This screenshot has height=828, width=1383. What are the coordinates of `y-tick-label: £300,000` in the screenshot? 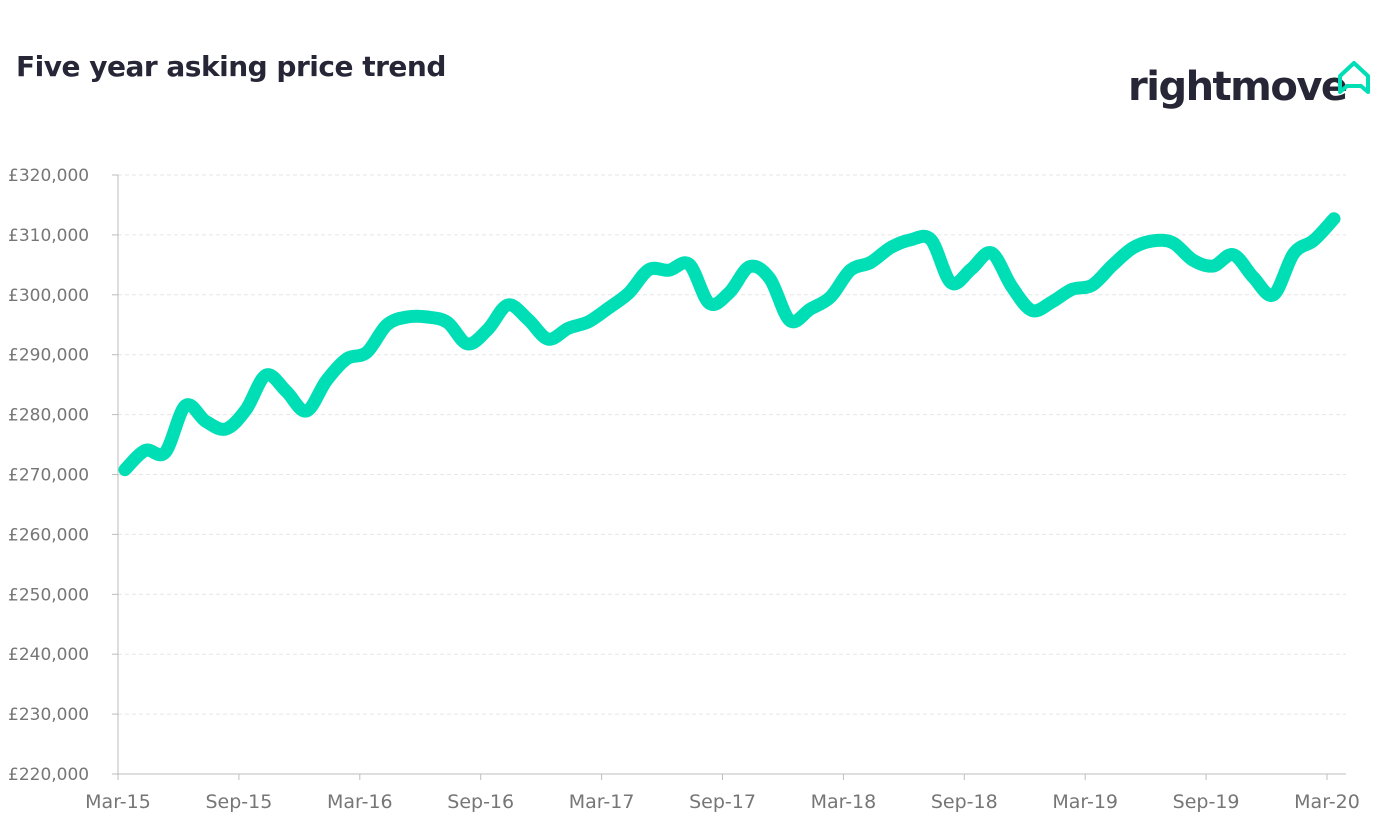 It's located at (48, 296).